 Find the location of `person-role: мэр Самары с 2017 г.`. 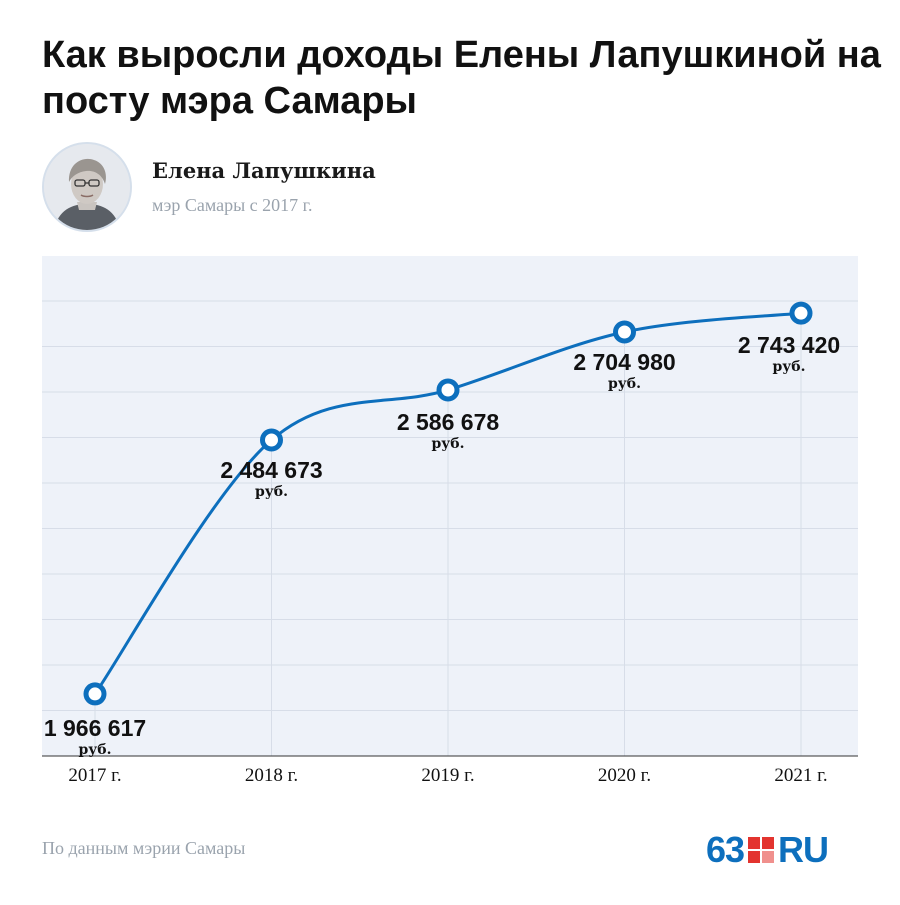

person-role: мэр Самары с 2017 г. is located at coordinates (232, 205).